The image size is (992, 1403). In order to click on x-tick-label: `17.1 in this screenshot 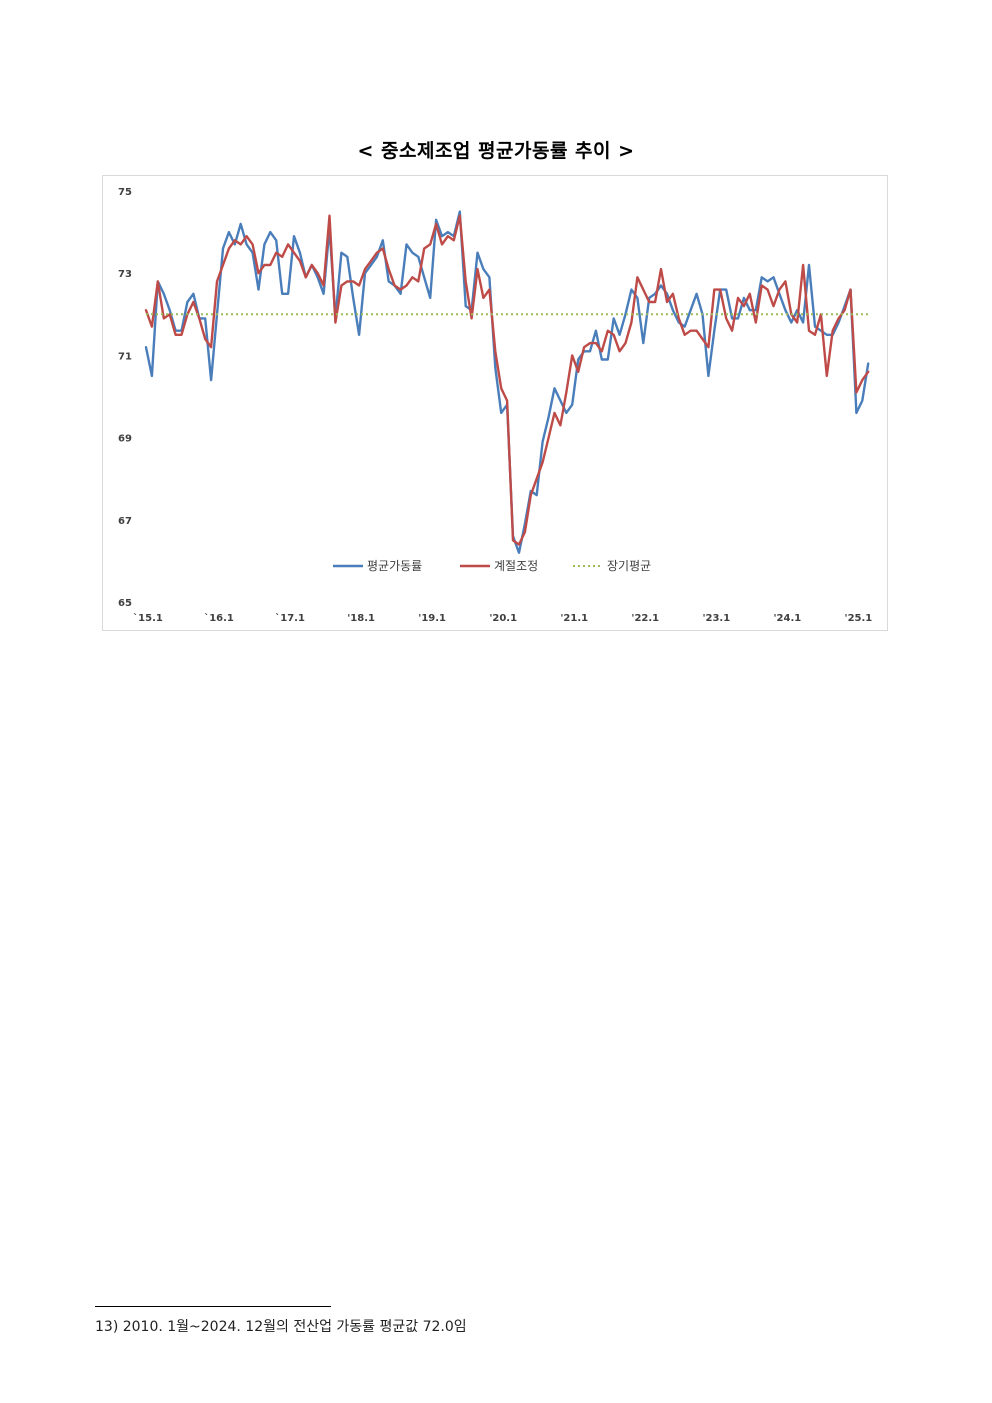, I will do `click(290, 618)`.